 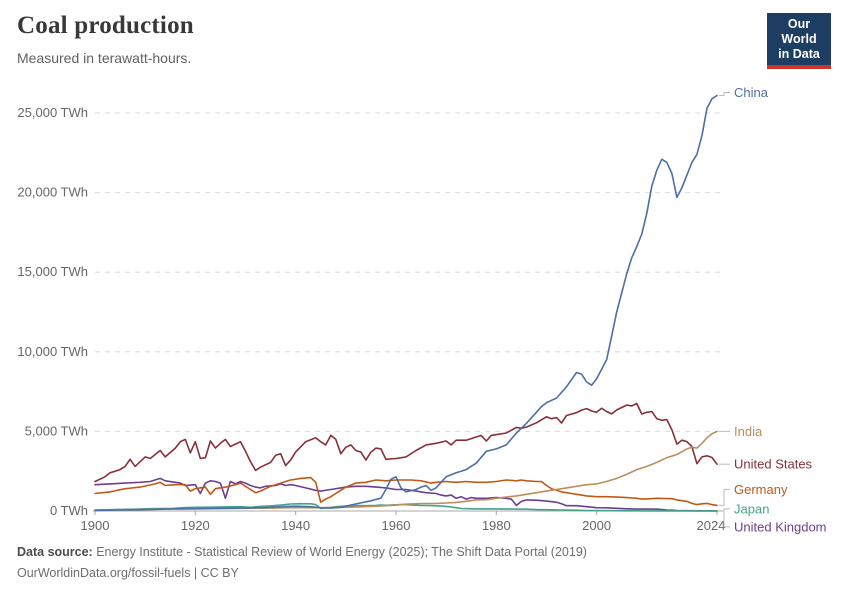 I want to click on legend-label-japan: Japan, so click(x=751, y=508).